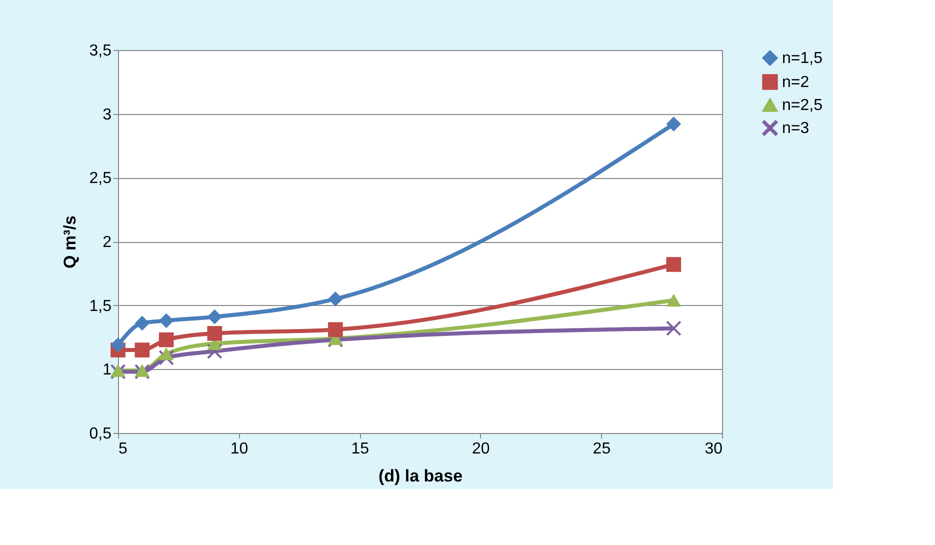 The image size is (935, 545). I want to click on x-axis-title: (d) la base, so click(420, 476).